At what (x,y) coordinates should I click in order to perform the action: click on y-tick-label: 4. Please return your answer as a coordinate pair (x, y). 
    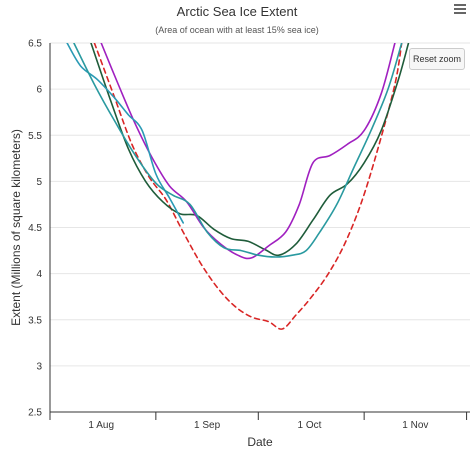
    Looking at the image, I should click on (39, 274).